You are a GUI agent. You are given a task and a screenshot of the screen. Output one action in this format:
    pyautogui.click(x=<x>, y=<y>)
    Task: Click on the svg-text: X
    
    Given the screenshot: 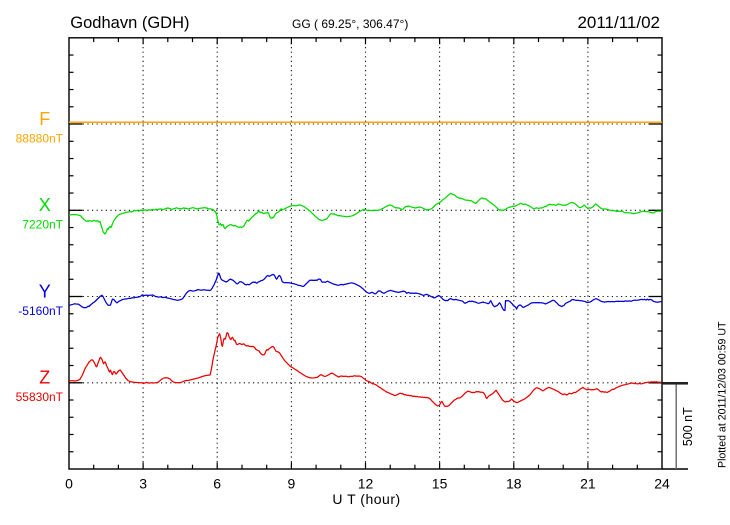 What is the action you would take?
    pyautogui.click(x=45, y=205)
    